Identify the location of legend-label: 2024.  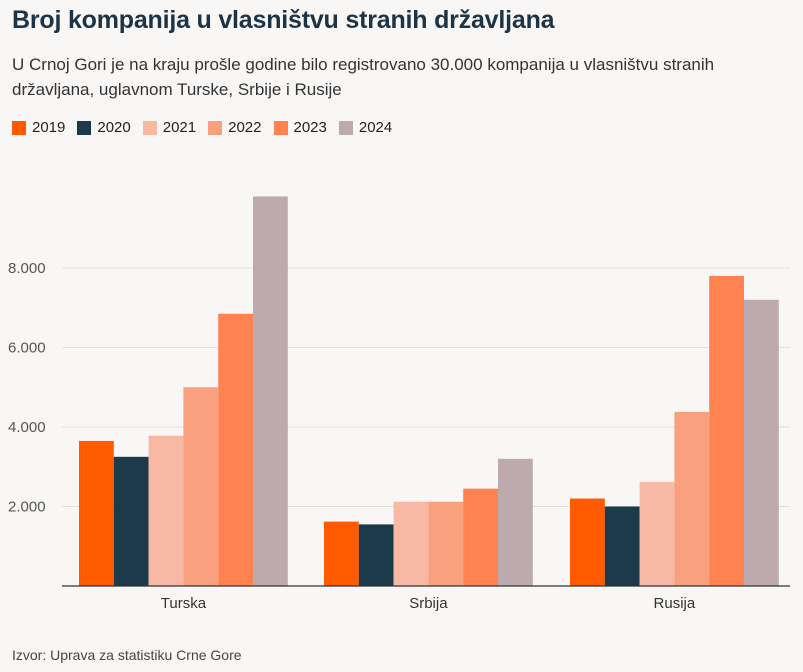
(375, 127).